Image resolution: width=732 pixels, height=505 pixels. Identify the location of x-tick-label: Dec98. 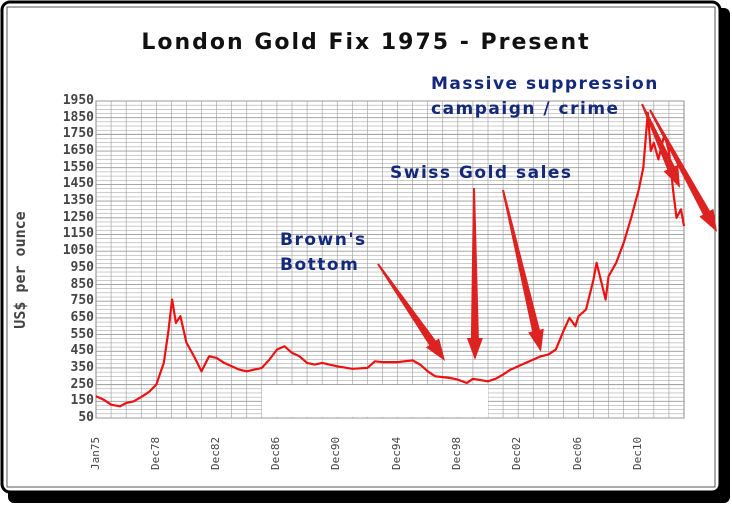
(457, 453).